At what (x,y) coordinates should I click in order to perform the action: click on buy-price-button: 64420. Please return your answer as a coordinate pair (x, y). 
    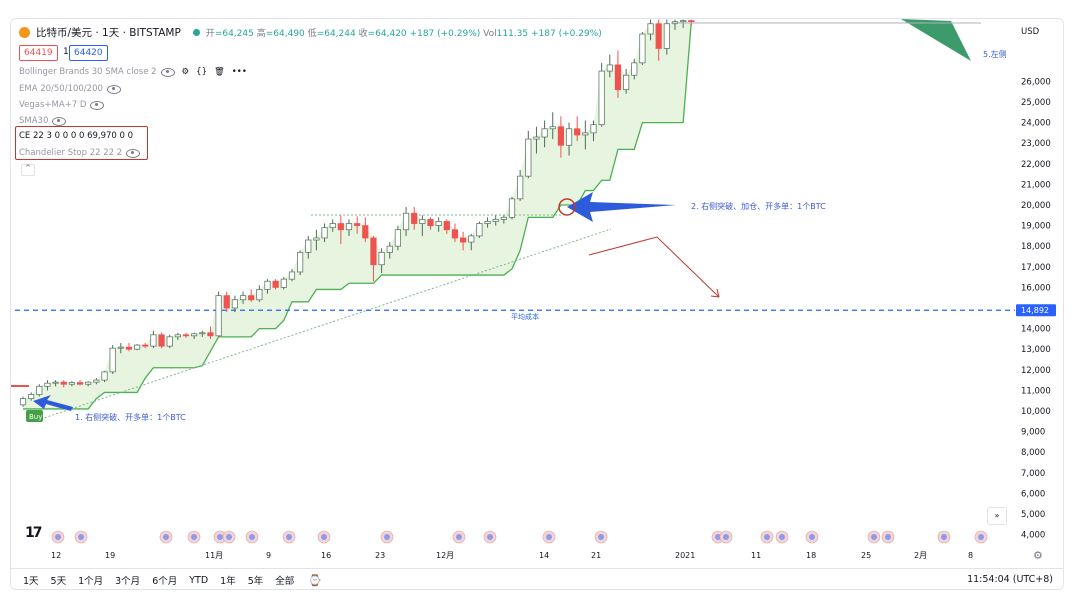
    Looking at the image, I should click on (88, 53).